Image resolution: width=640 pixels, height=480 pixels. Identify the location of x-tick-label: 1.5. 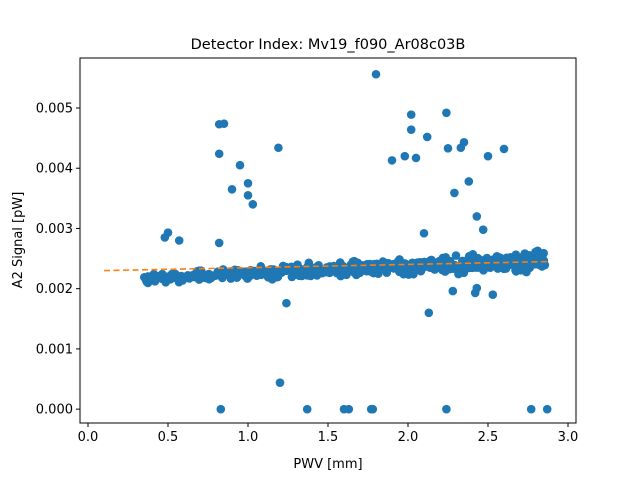
(328, 437).